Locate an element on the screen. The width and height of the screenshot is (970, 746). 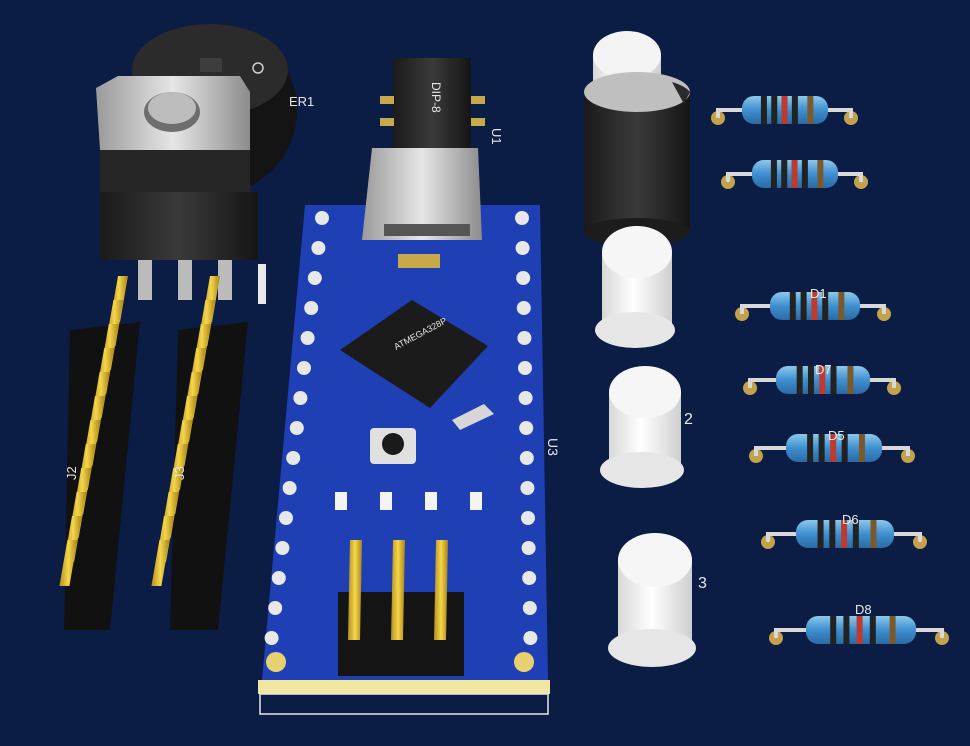
buzzer-ref-label: ER1 is located at coordinates (301, 101).